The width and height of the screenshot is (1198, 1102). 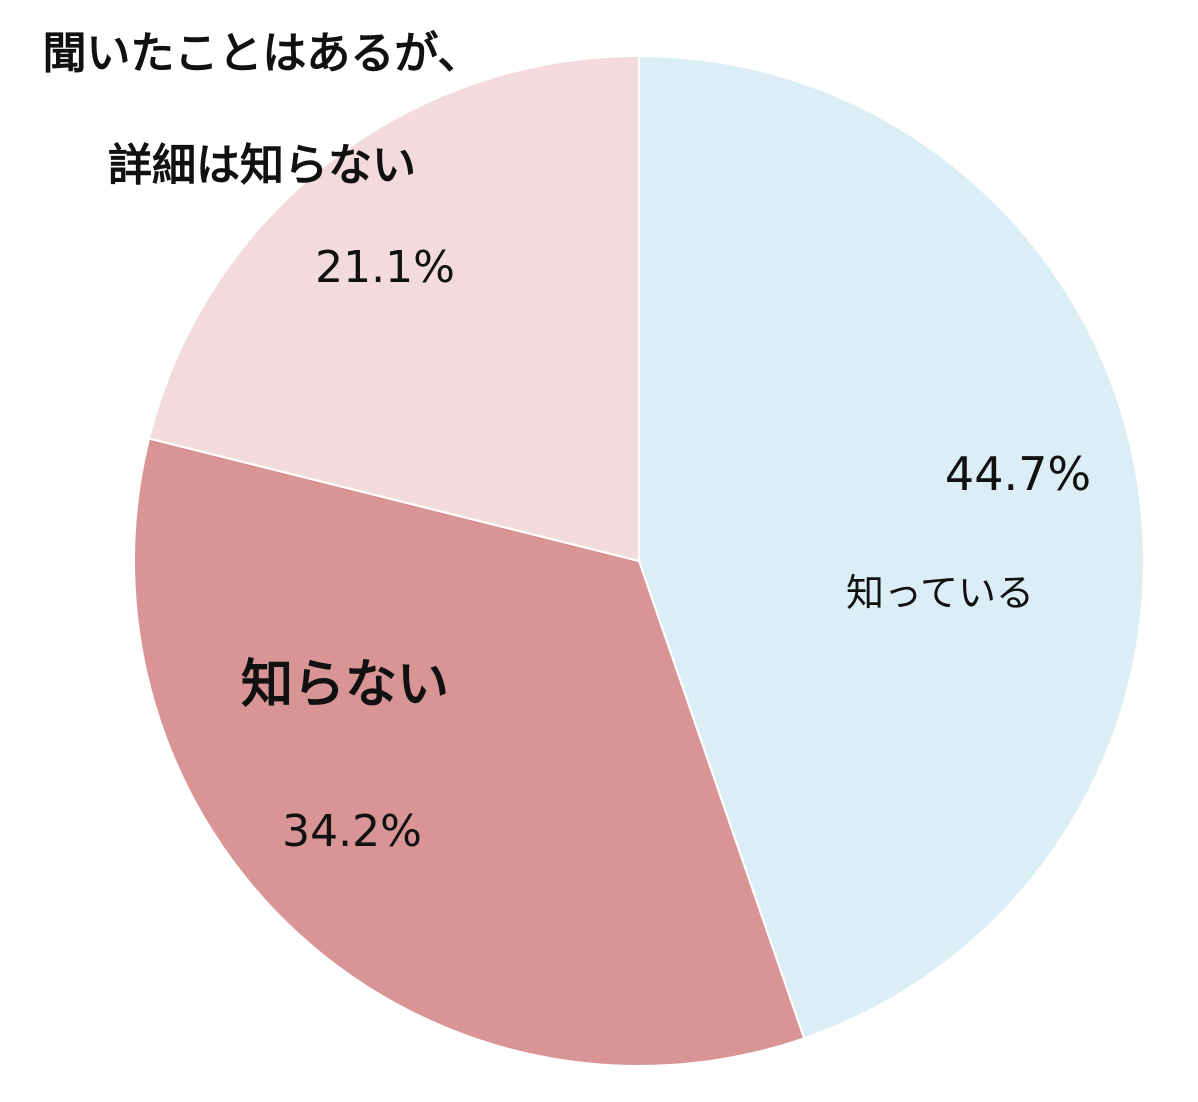 What do you see at coordinates (261, 53) in the screenshot?
I see `slice-label-2-line-0: 聞いたことはあるが、` at bounding box center [261, 53].